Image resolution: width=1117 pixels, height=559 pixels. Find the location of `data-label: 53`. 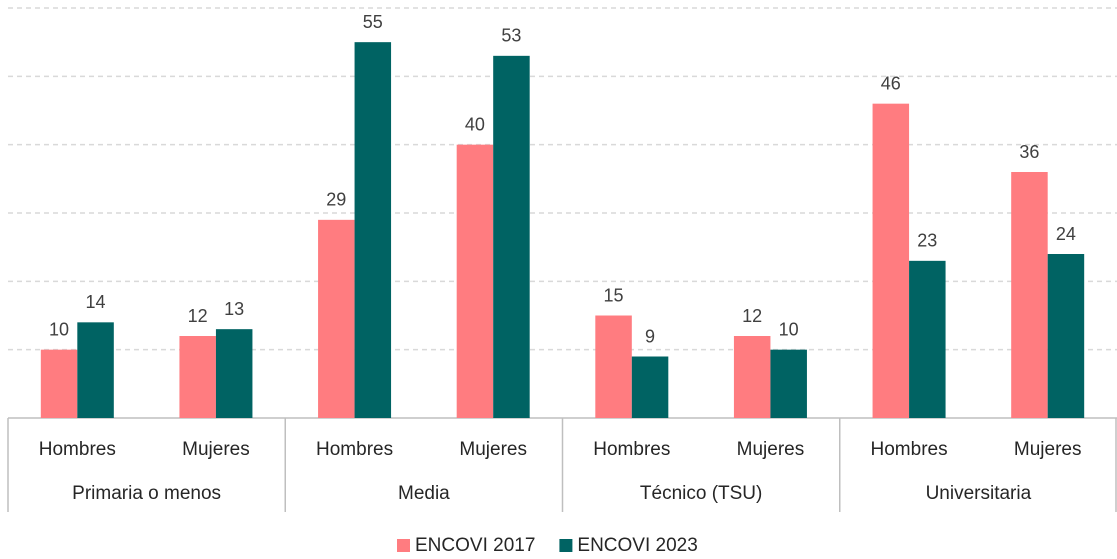

data-label: 53 is located at coordinates (511, 36).